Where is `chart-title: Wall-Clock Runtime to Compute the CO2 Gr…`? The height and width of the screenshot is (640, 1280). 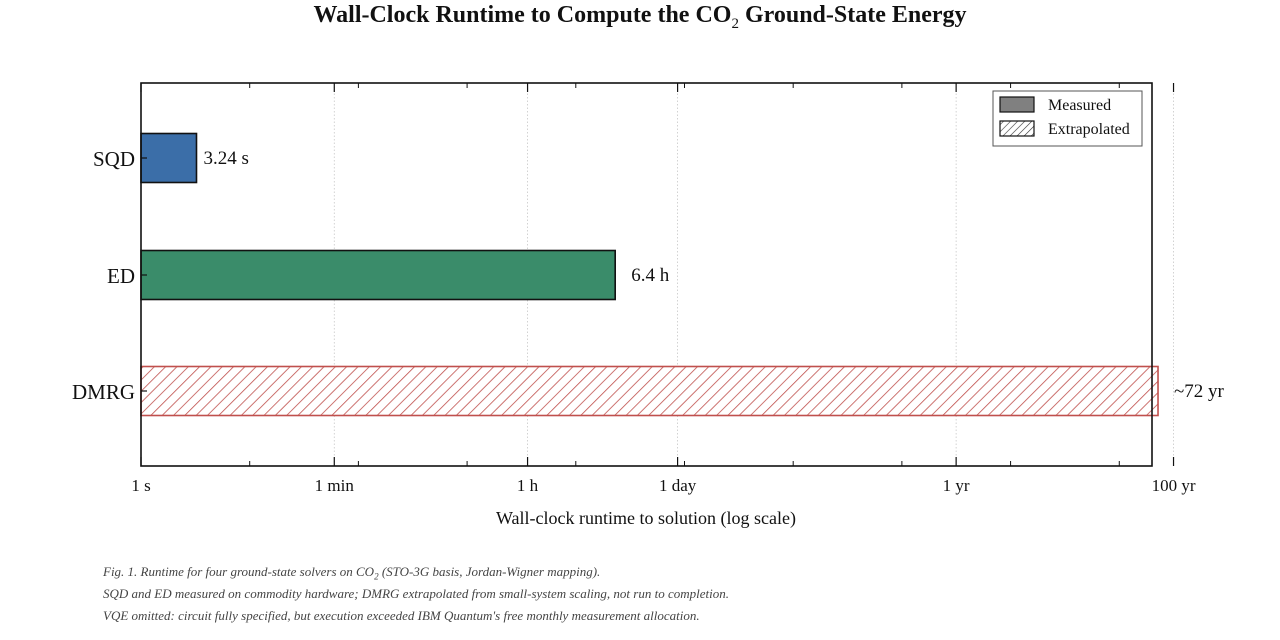
chart-title: Wall-Clock Runtime to Compute the CO2 Gr… is located at coordinates (640, 19).